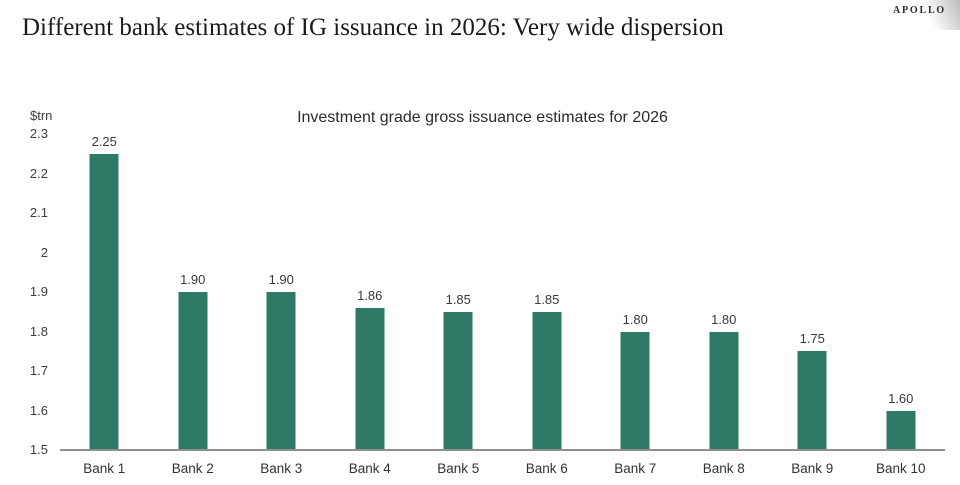  Describe the element at coordinates (104, 468) in the screenshot. I see `x-axis-label: Bank 1` at that location.